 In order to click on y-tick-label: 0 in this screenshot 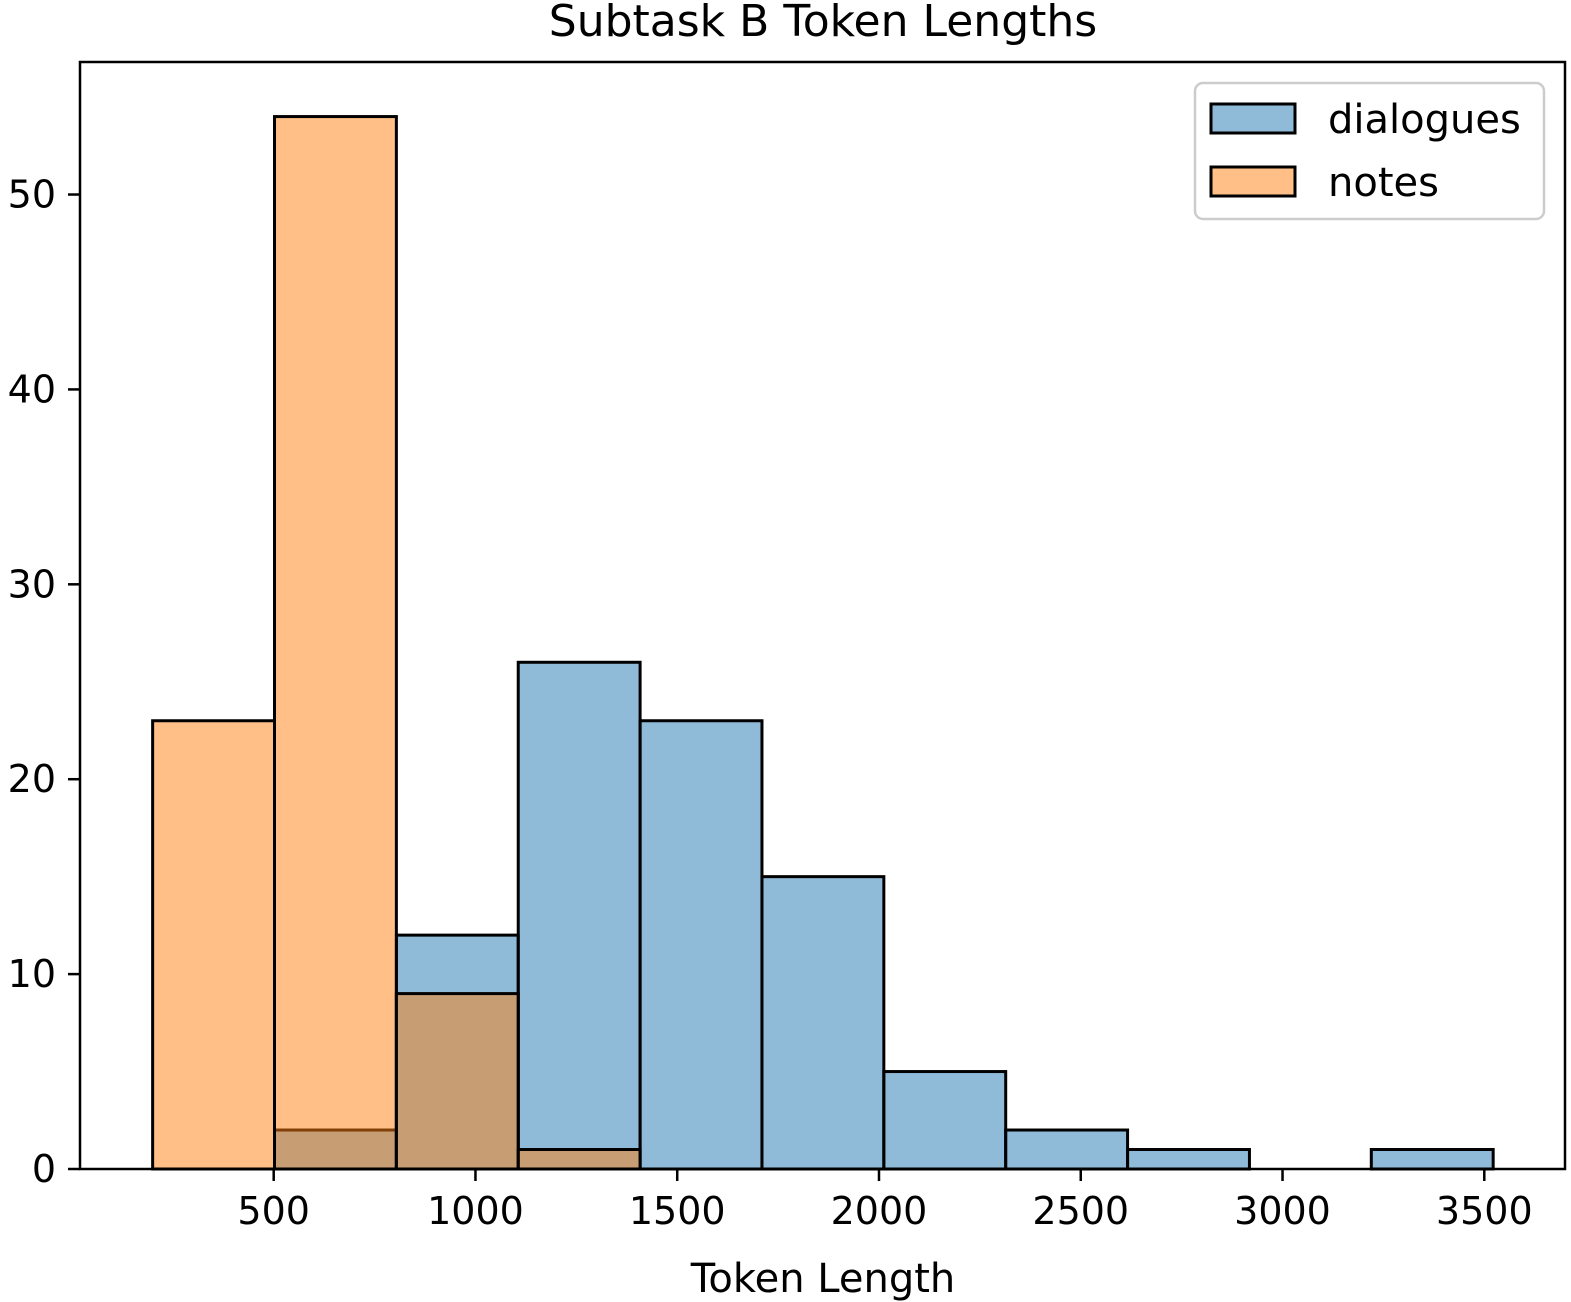, I will do `click(44, 1169)`.